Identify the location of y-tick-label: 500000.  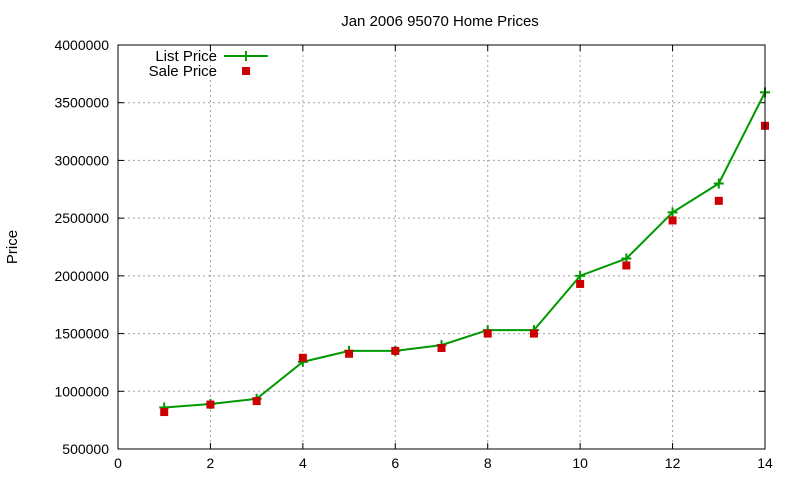
(85, 449).